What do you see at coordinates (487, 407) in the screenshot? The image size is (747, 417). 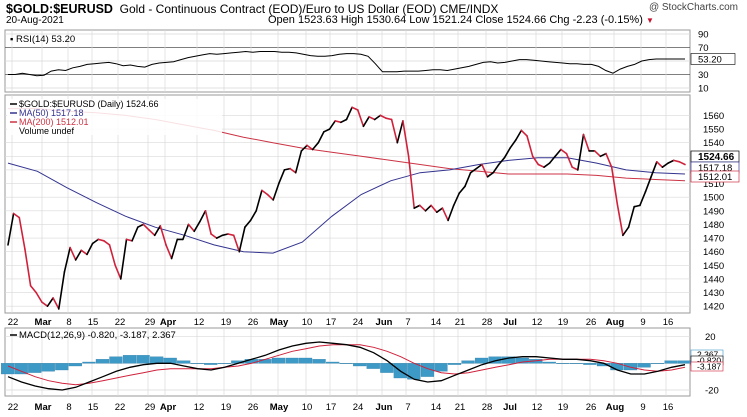 I see `x-axis-label-bottom: 28` at bounding box center [487, 407].